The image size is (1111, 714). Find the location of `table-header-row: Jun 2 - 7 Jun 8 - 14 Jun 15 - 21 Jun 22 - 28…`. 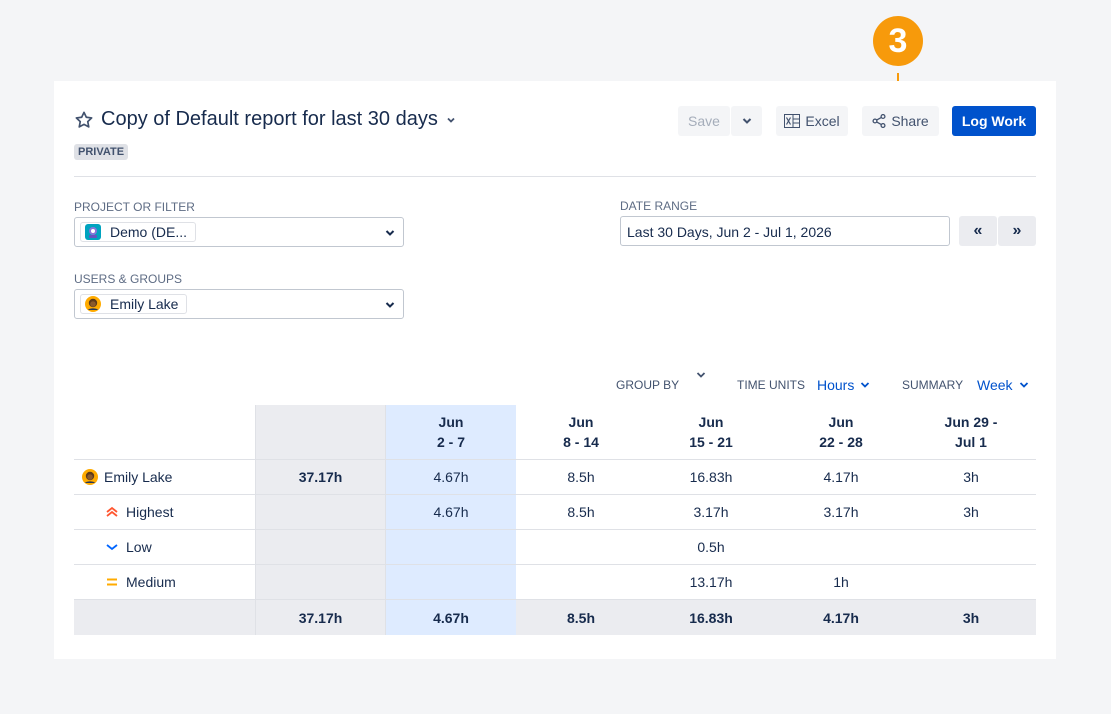

table-header-row: Jun 2 - 7 Jun 8 - 14 Jun 15 - 21 Jun 22 - 28… is located at coordinates (555, 432).